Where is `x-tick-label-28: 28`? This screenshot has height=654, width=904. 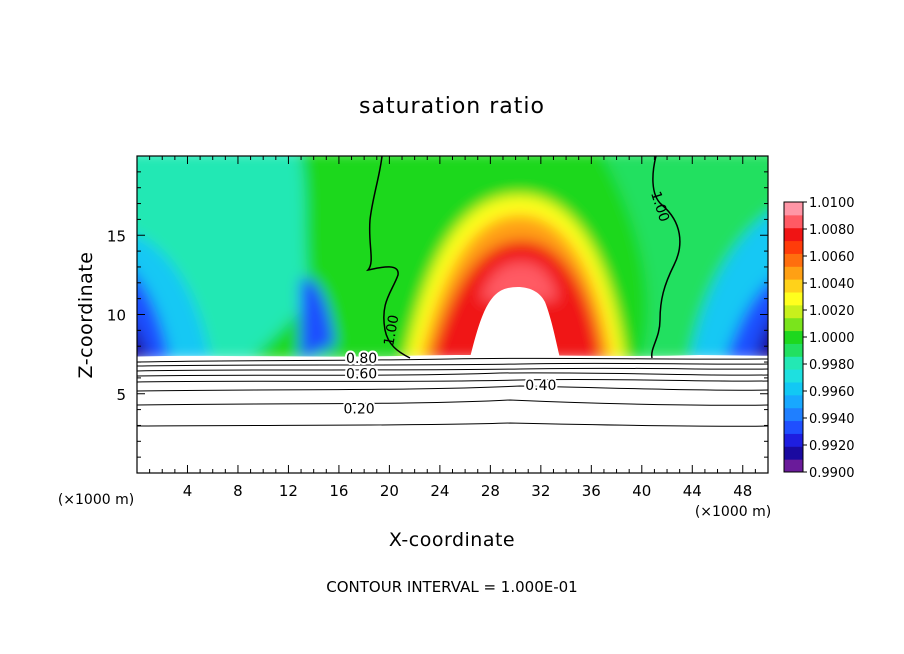
x-tick-label-28: 28 is located at coordinates (490, 491).